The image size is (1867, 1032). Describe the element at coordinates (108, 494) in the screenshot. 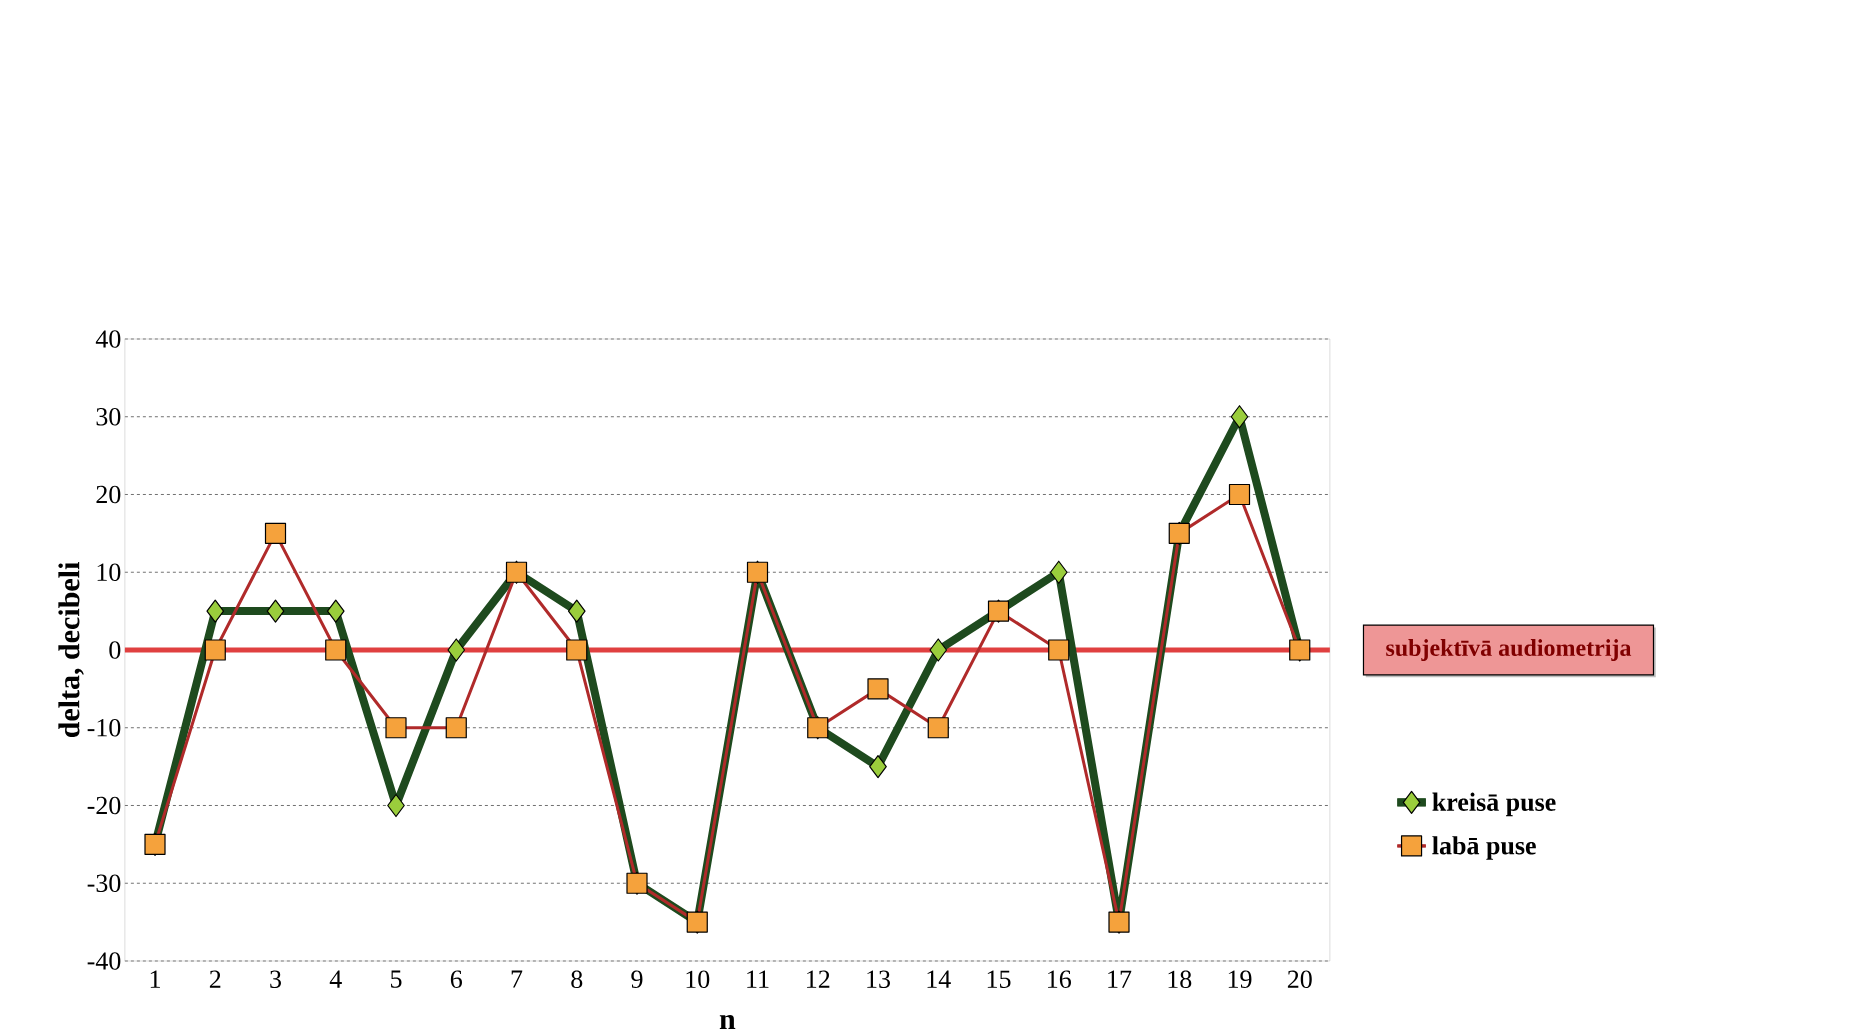

I see `y-tick-label: 20` at that location.